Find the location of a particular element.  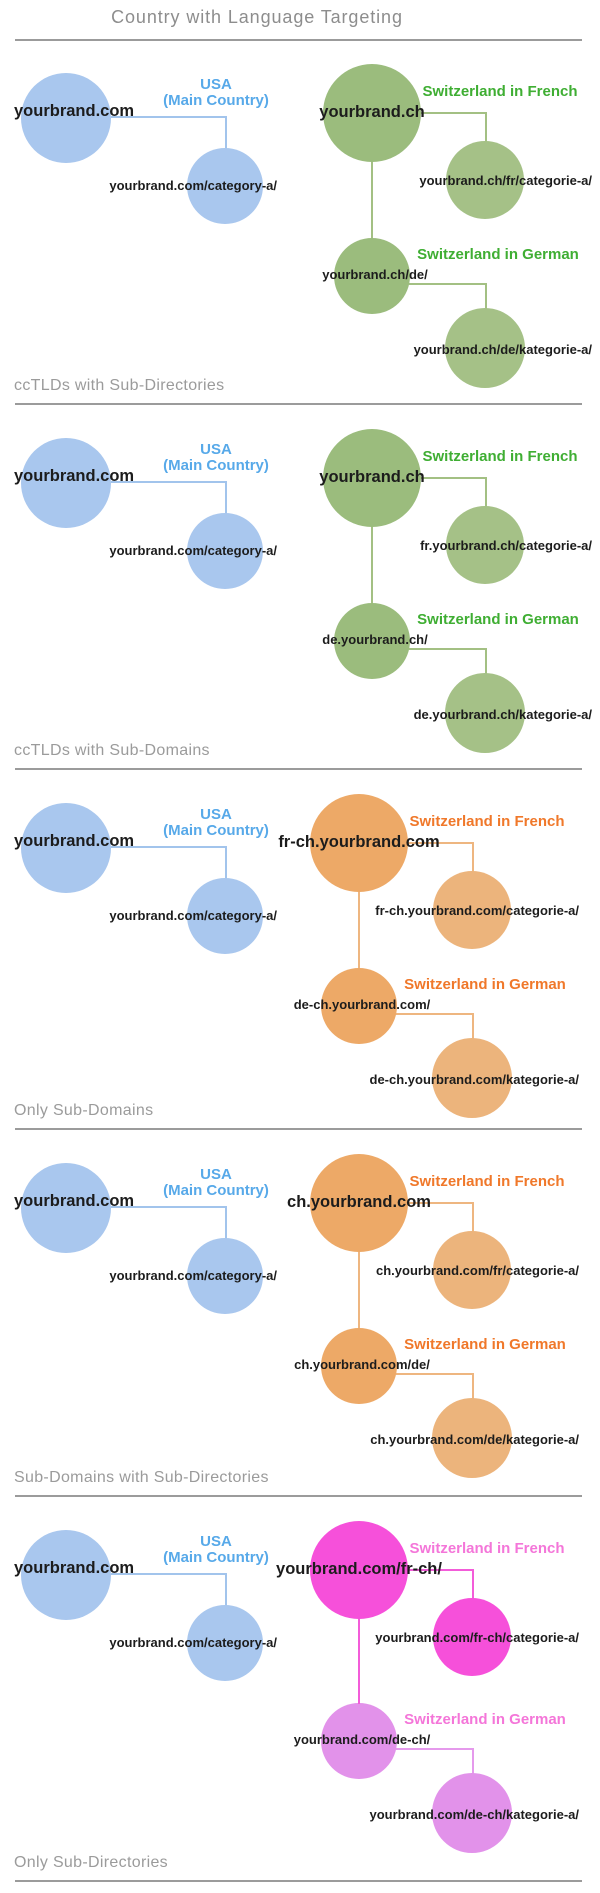

swiss-home-url: ch.yourbrand.com is located at coordinates (359, 1202).